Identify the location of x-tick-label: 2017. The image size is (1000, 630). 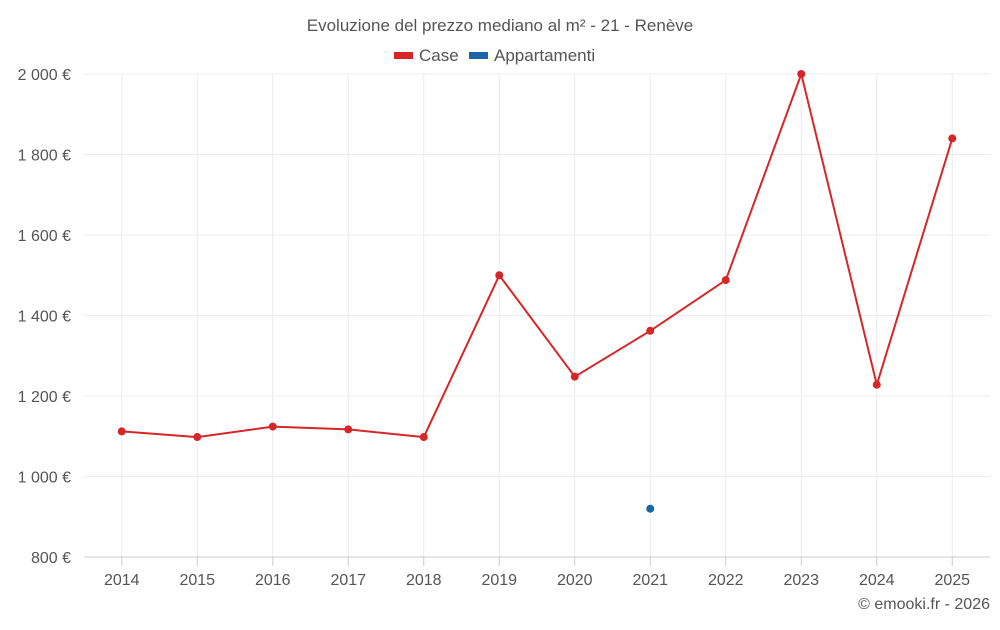
(348, 580).